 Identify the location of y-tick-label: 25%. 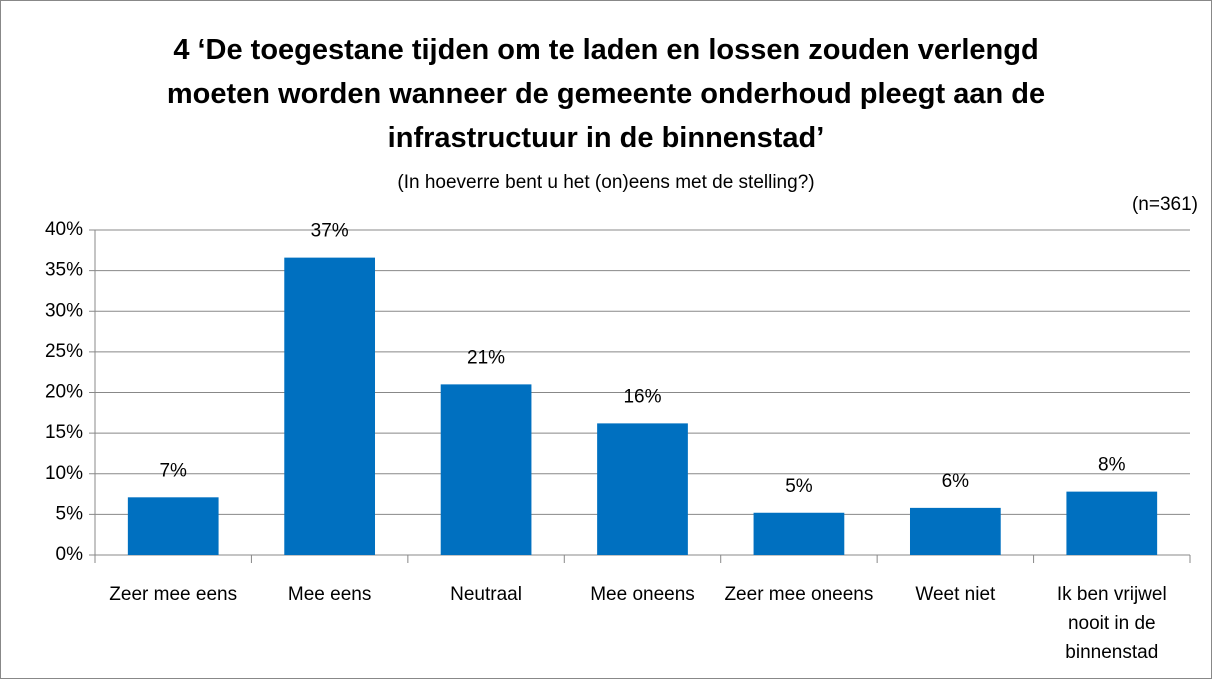
(64, 351).